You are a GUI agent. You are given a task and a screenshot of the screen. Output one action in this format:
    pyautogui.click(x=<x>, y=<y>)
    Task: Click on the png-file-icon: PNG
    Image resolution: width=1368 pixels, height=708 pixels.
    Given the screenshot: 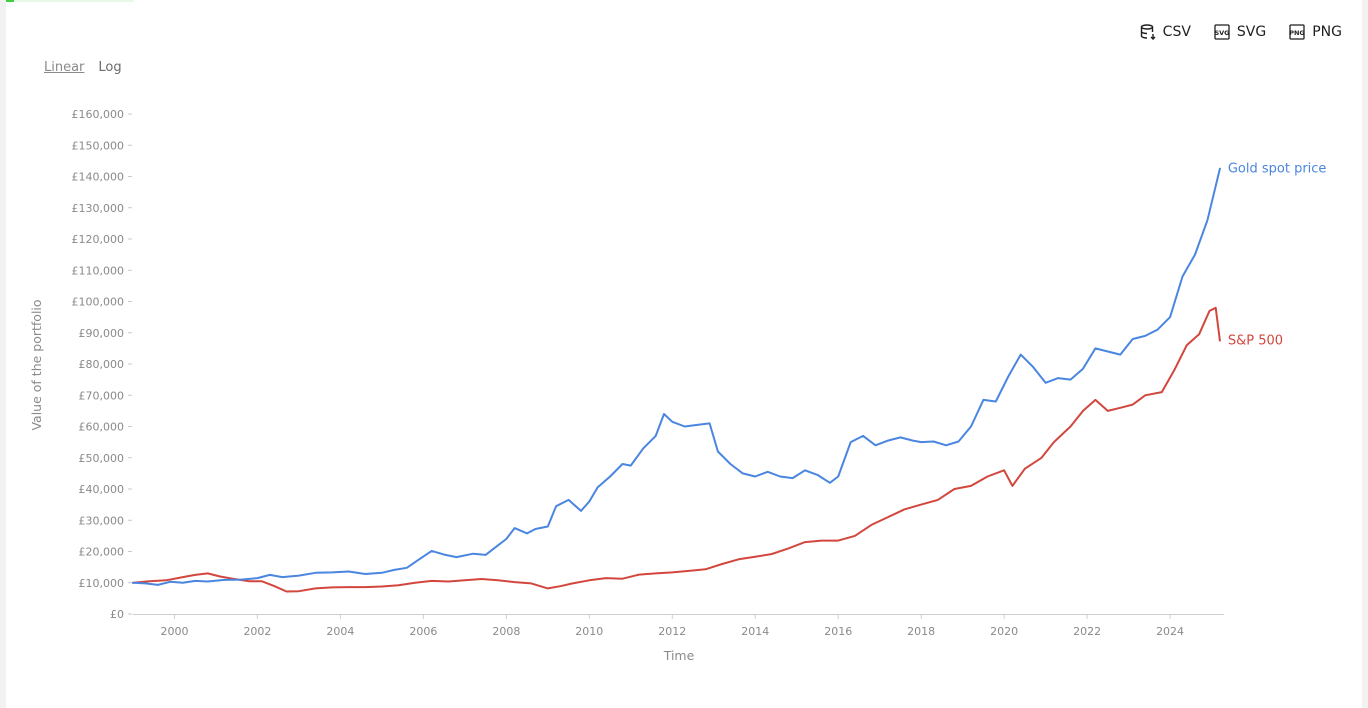 What is the action you would take?
    pyautogui.click(x=1297, y=32)
    